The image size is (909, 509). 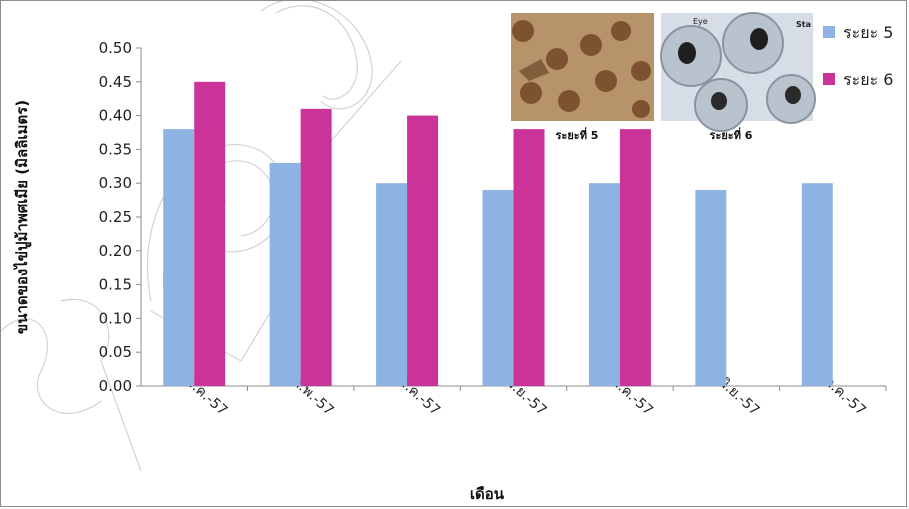 I want to click on y-tick-label: 0.30, so click(x=115, y=183).